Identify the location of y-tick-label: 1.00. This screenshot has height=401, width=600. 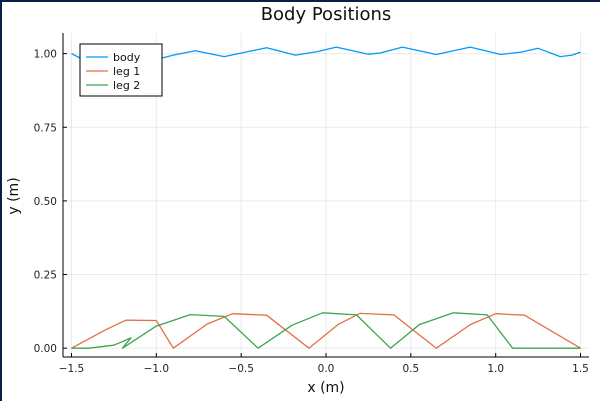
(45, 55).